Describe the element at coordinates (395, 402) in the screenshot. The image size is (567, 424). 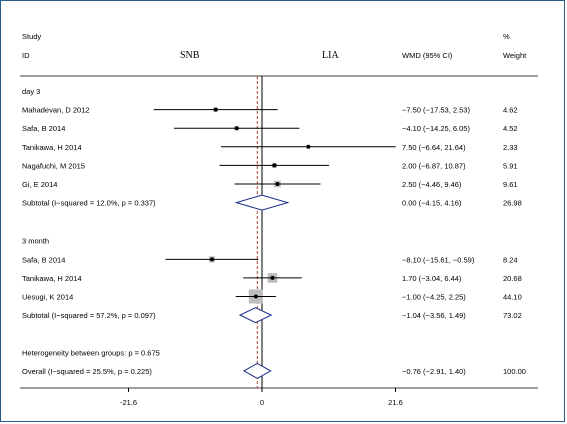
I see `x-tick-label: 21.6` at that location.